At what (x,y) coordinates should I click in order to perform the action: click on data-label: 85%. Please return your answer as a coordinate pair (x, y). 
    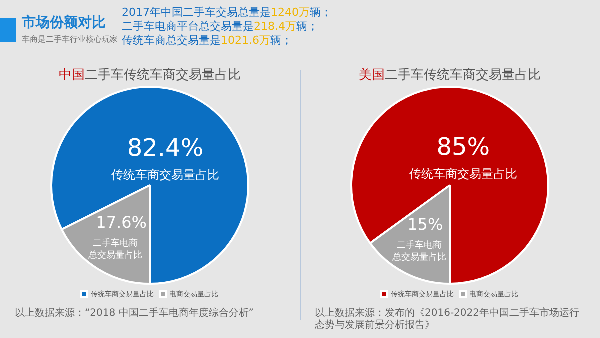
    Looking at the image, I should click on (463, 146).